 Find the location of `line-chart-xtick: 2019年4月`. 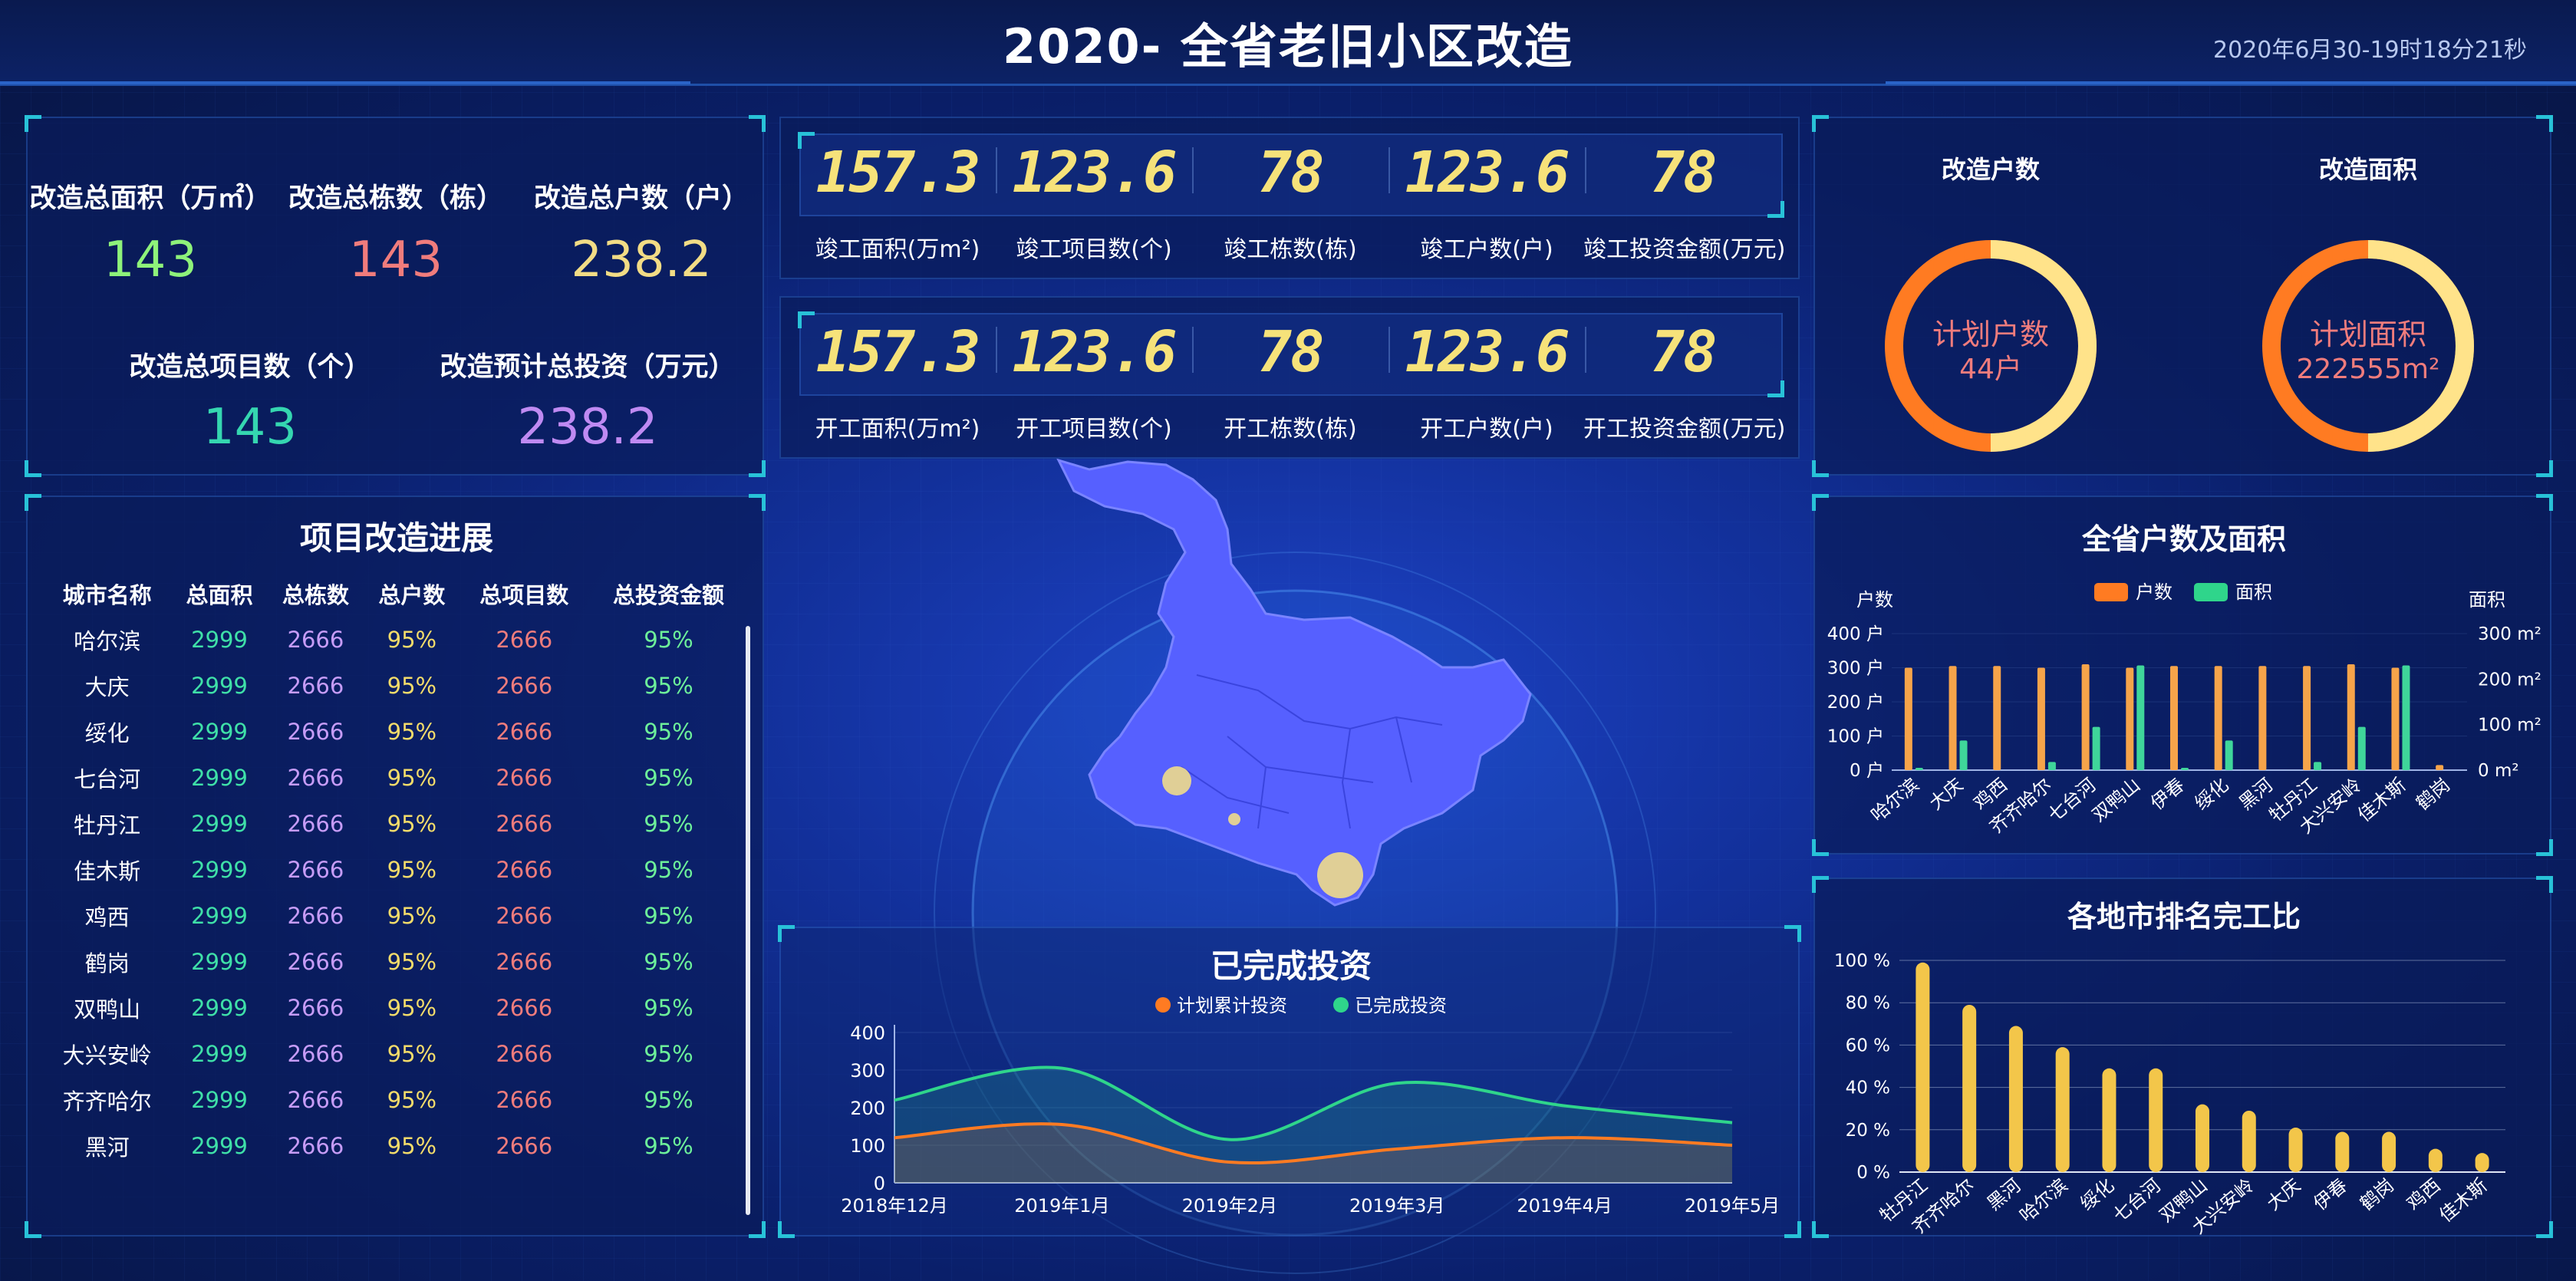

line-chart-xtick: 2019年4月 is located at coordinates (1564, 1206).